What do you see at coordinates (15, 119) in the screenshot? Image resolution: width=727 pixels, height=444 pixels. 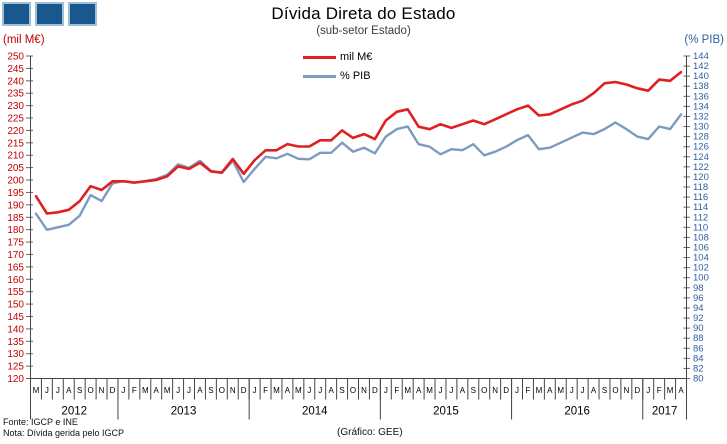 I see `svg-text: 225` at bounding box center [15, 119].